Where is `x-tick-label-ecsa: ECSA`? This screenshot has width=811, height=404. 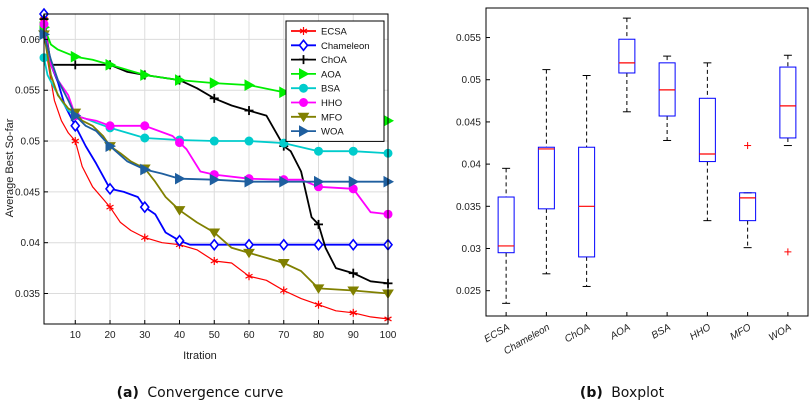
x-tick-label-ecsa: ECSA is located at coordinates (497, 333).